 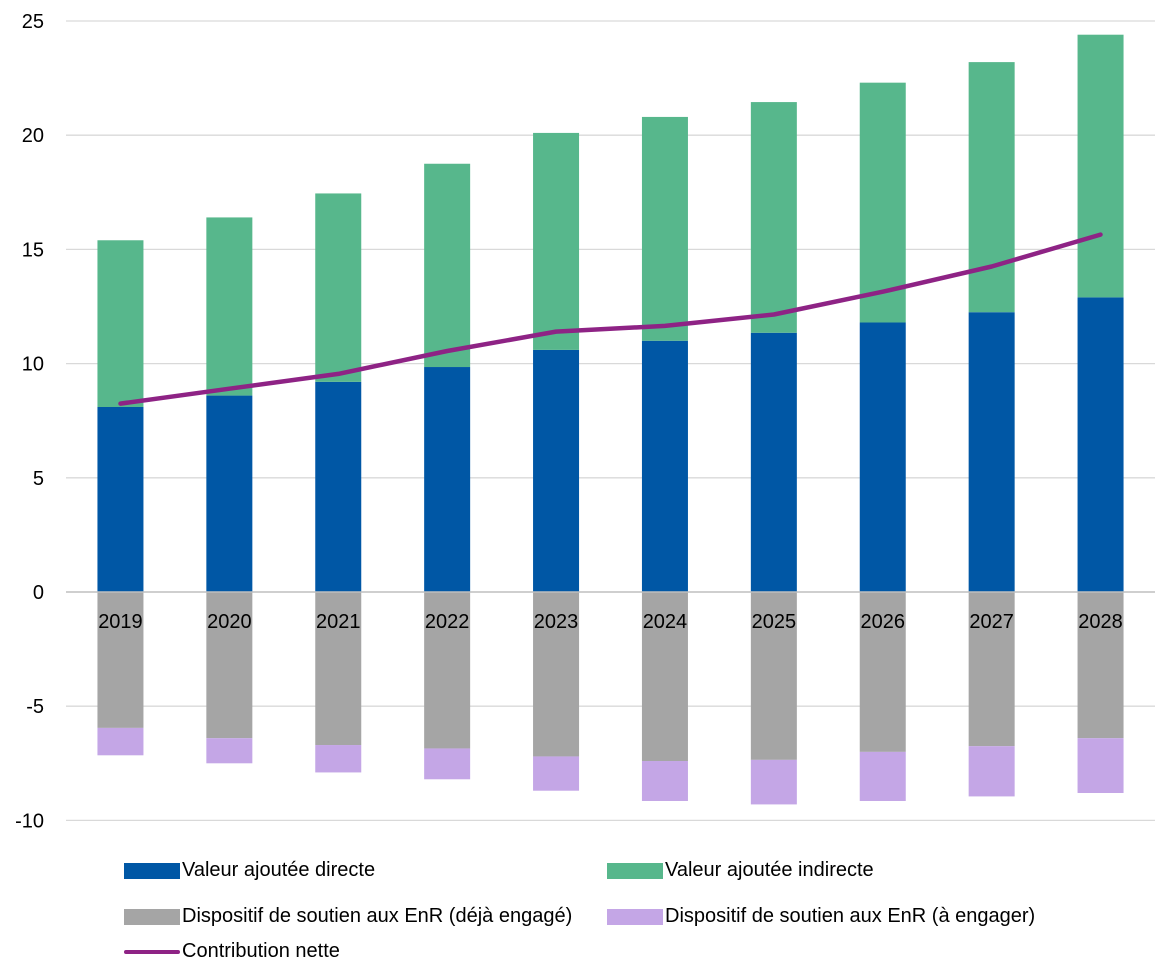 What do you see at coordinates (447, 479) in the screenshot?
I see `bar-direct-2022` at bounding box center [447, 479].